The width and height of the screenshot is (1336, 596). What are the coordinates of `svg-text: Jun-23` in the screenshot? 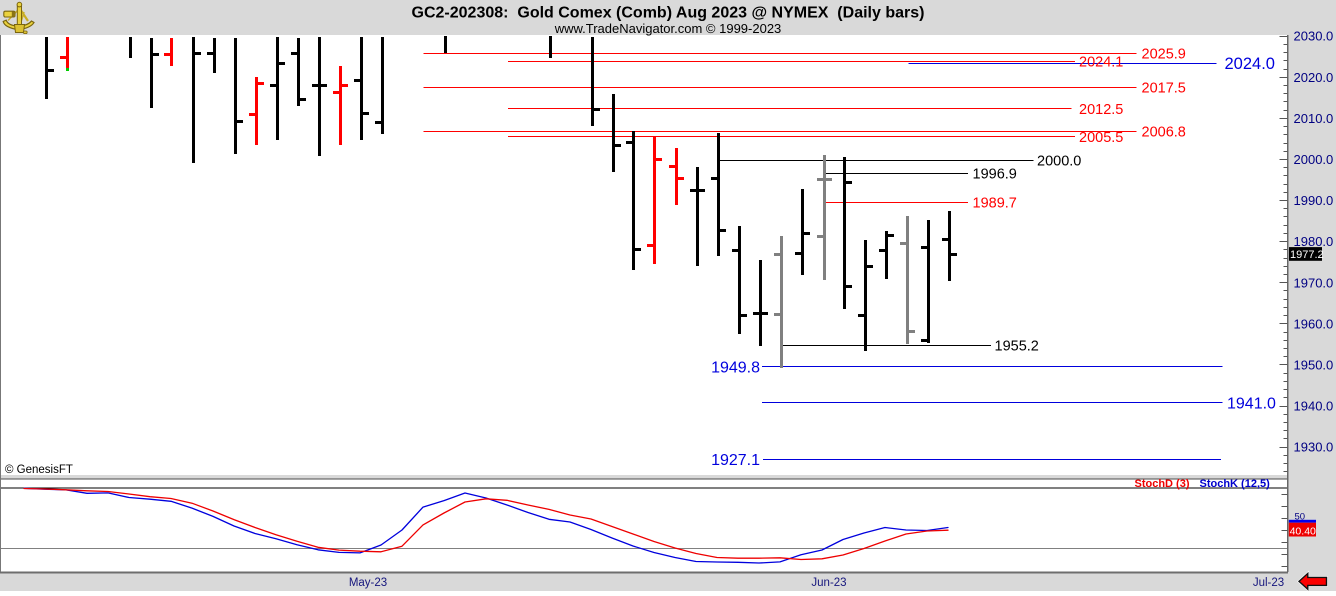 It's located at (828, 583).